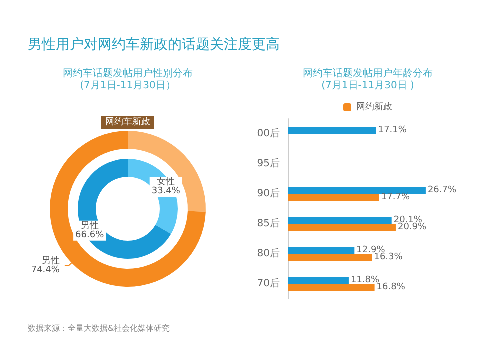 Image resolution: width=500 pixels, height=362 pixels. What do you see at coordinates (368, 74) in the screenshot?
I see `chart-title: 网约车话题发帖用户年龄分布` at bounding box center [368, 74].